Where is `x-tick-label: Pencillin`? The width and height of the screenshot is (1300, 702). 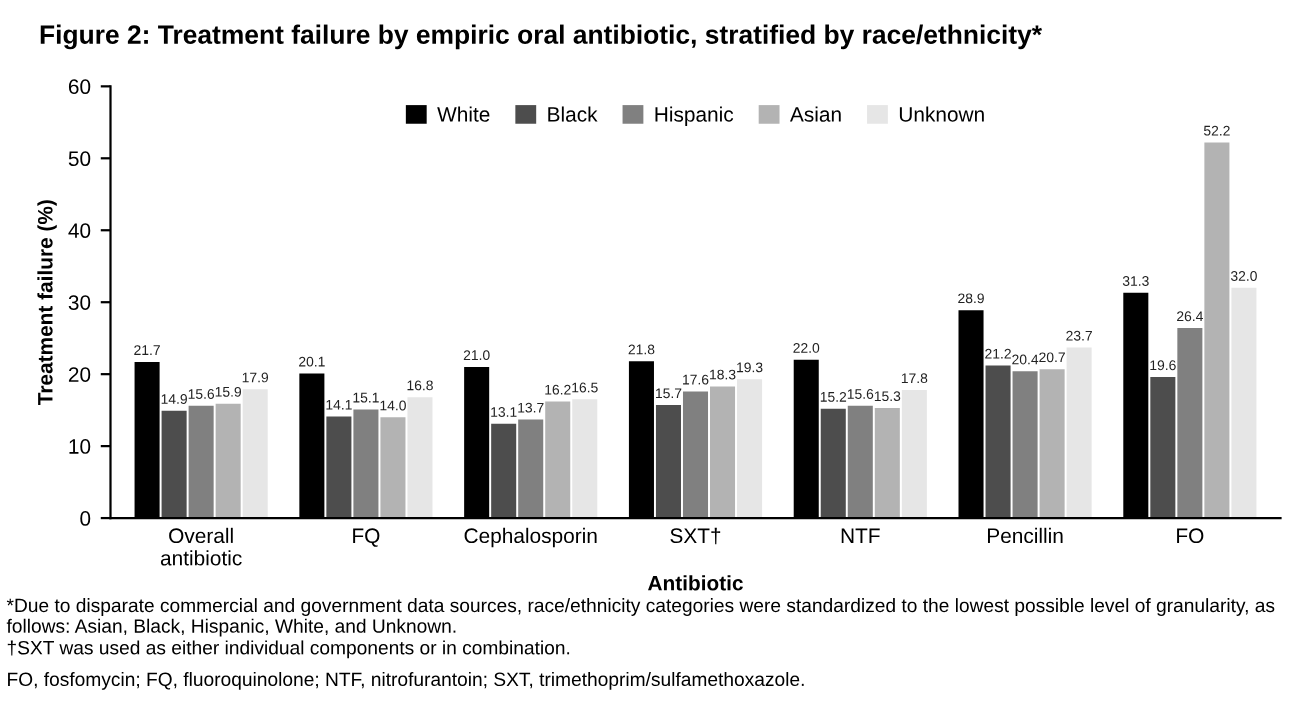
x-tick-label: Pencillin is located at coordinates (1025, 535).